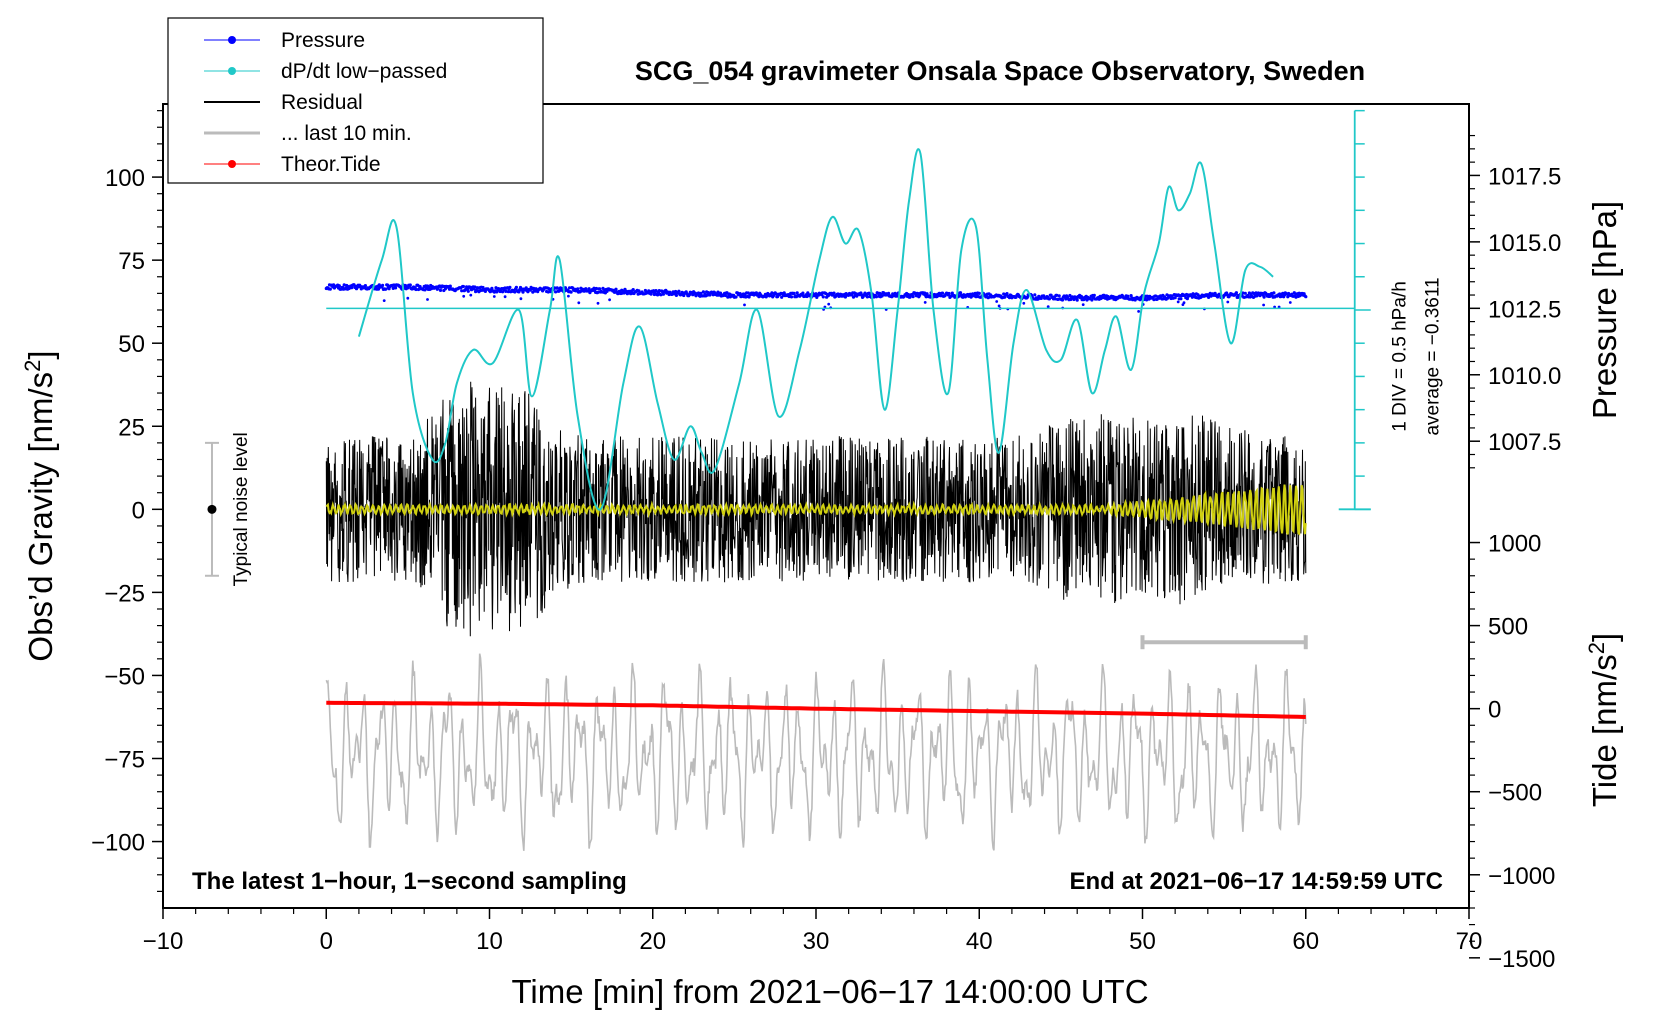 Image resolution: width=1660 pixels, height=1020 pixels. Describe the element at coordinates (816, 941) in the screenshot. I see `x-tick-label: 30` at that location.